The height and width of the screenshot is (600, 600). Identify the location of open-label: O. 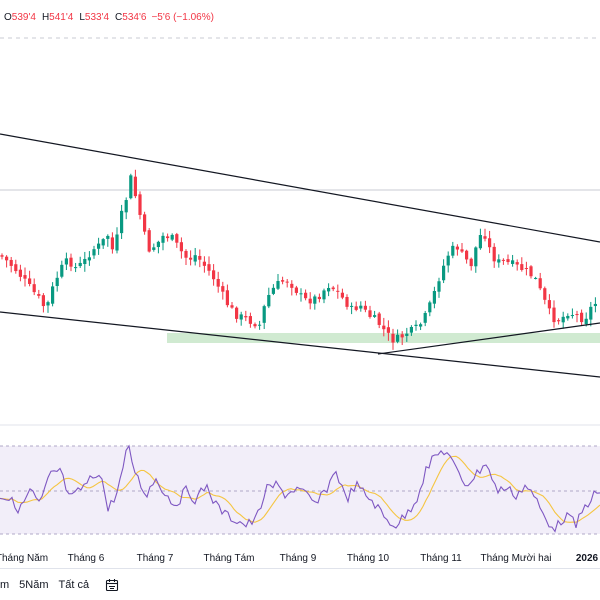
(8, 17).